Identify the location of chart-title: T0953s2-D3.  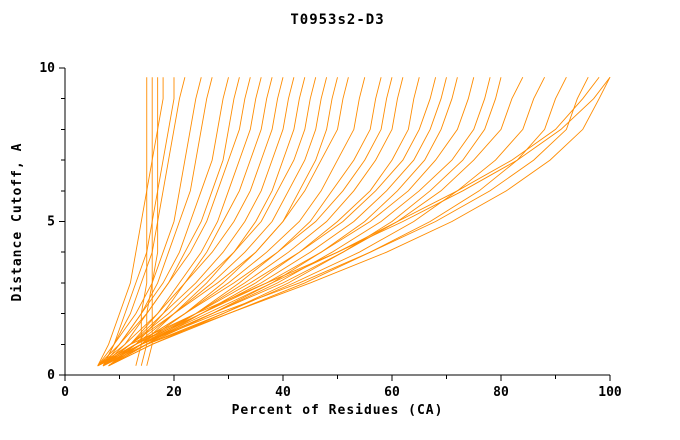
(337, 20).